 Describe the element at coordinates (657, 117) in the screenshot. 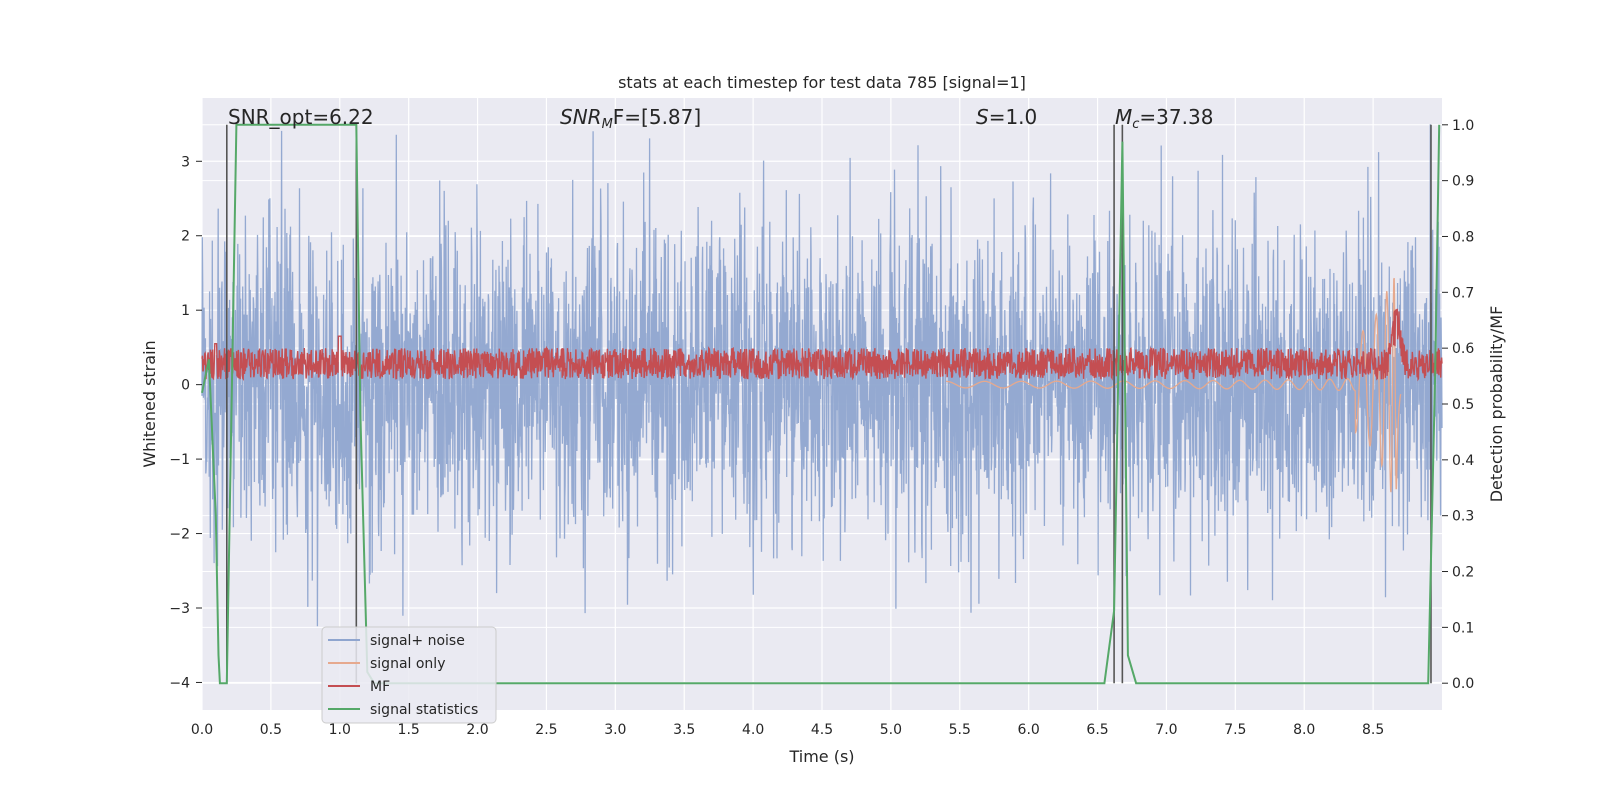

I see `annotation-snr-mf-value: F=[5.87]` at that location.